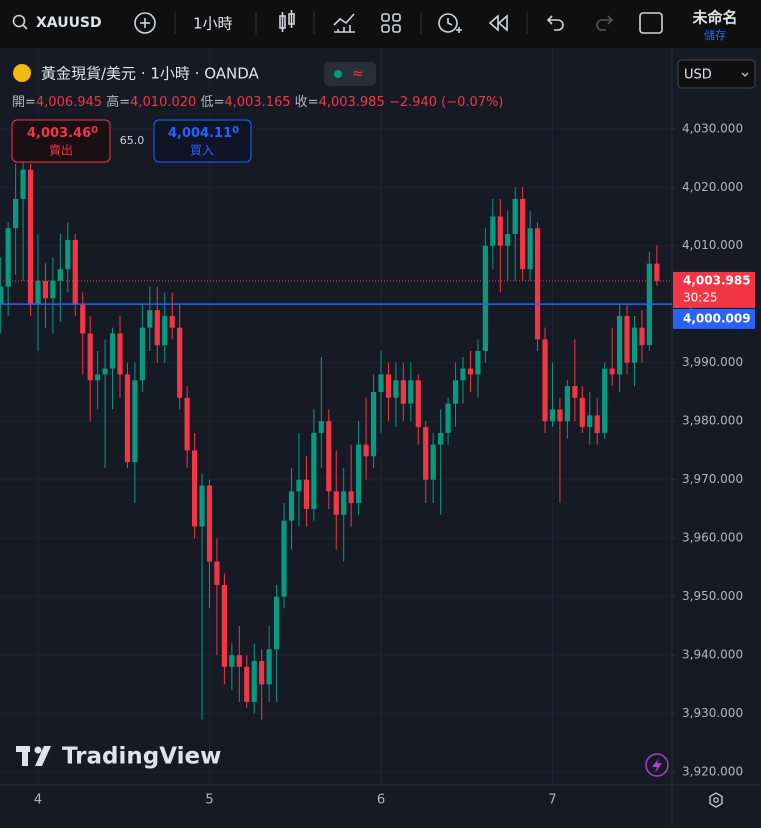  Describe the element at coordinates (344, 23) in the screenshot. I see `indicators` at that location.